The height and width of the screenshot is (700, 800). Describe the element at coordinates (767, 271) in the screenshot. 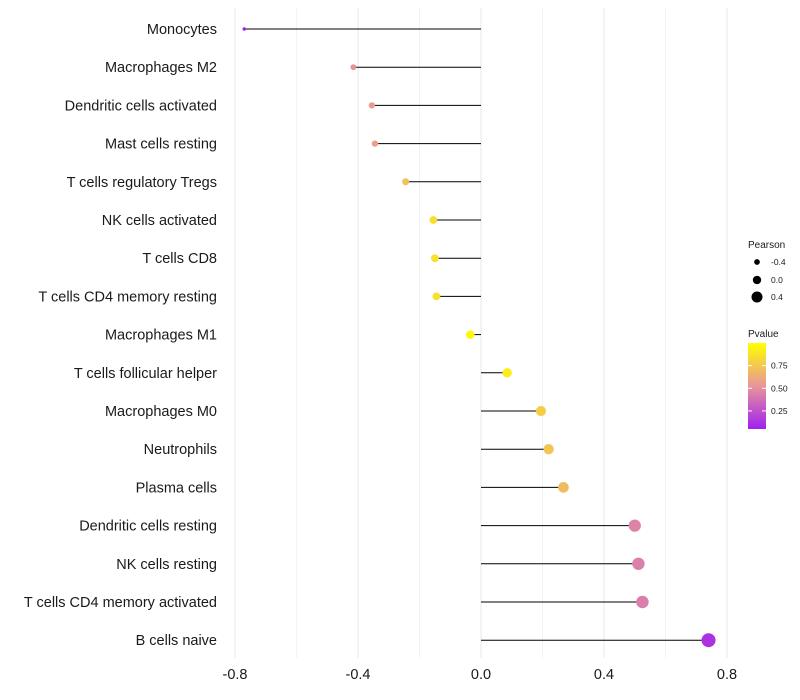

I see `legend-pearson: Pearson -0.4 0.0 0.4` at that location.